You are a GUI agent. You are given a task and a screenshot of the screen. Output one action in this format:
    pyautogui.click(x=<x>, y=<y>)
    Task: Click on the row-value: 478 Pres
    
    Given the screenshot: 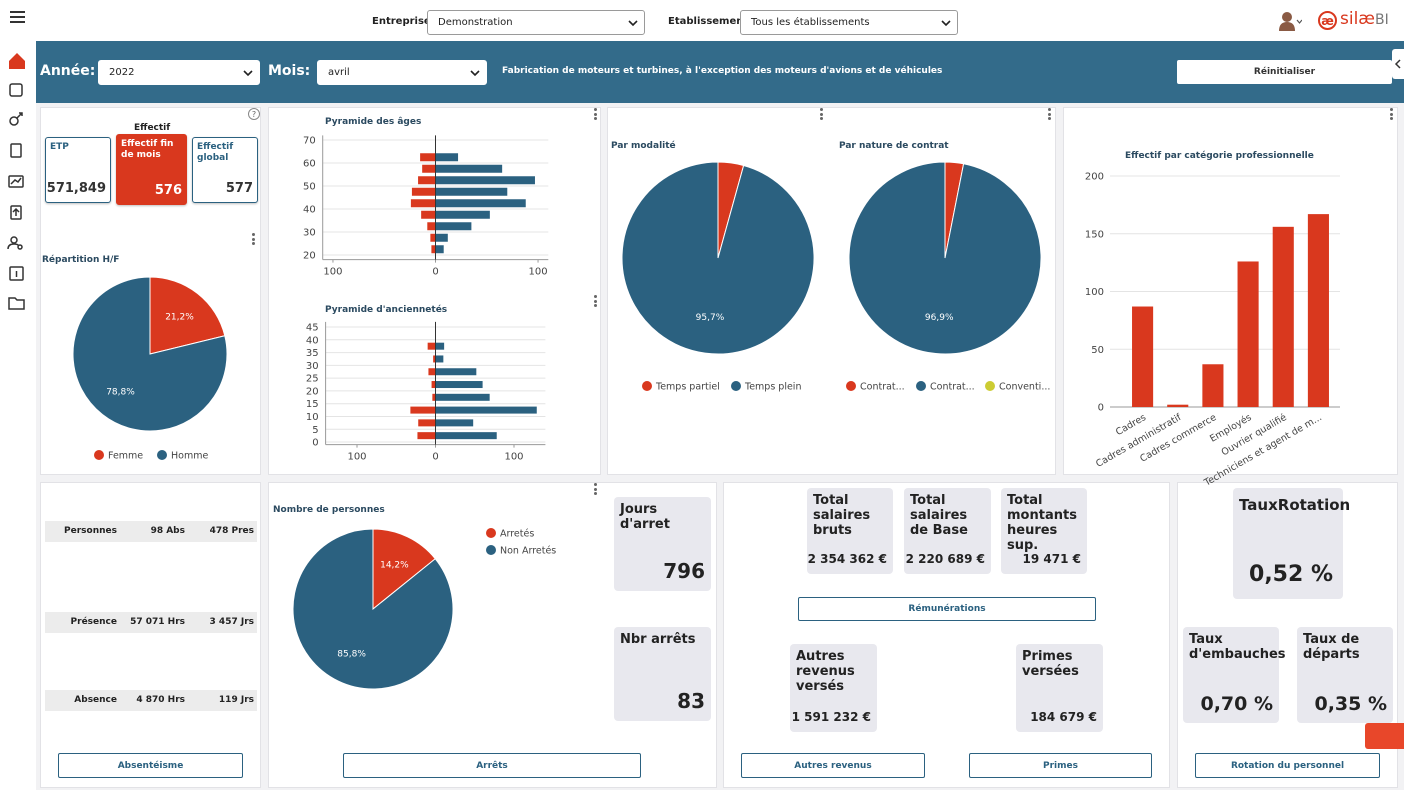 What is the action you would take?
    pyautogui.click(x=231, y=531)
    